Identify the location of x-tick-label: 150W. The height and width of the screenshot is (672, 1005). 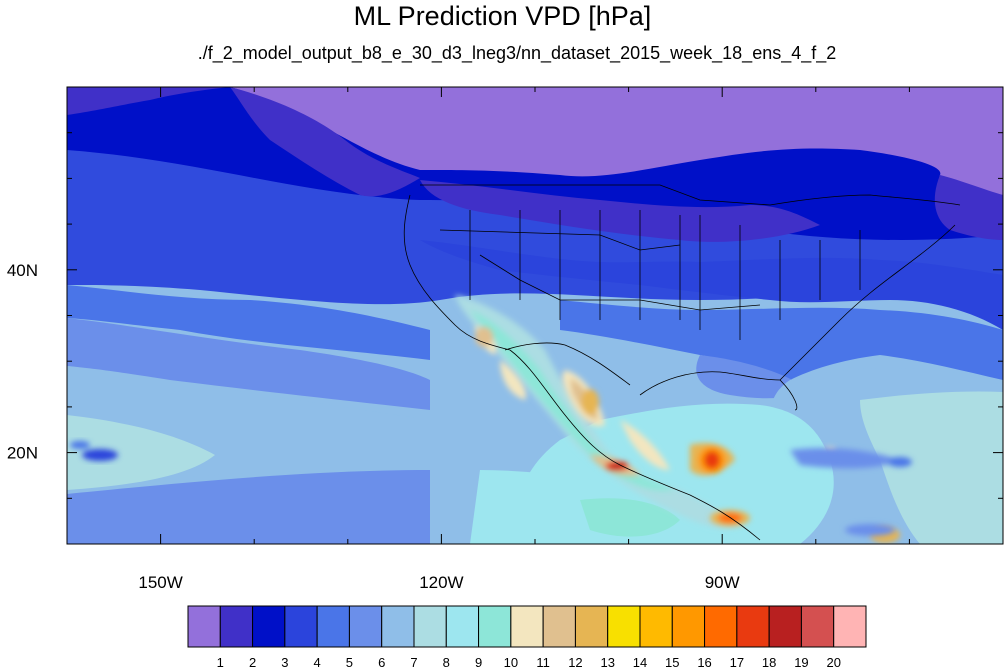
(160, 582).